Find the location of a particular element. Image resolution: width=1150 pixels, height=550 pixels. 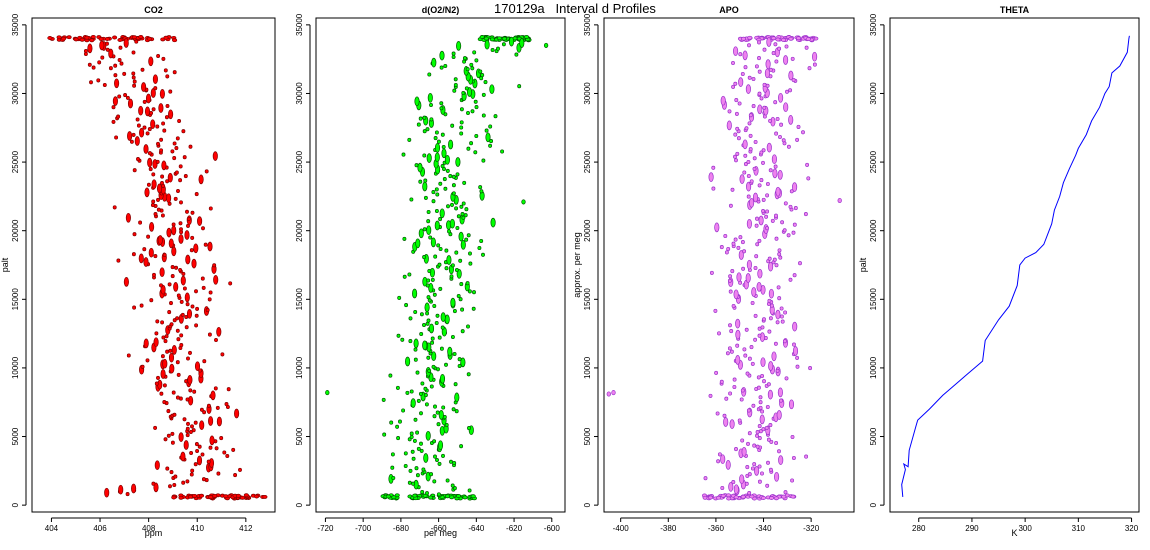

x-axis-label: K is located at coordinates (1014, 533).